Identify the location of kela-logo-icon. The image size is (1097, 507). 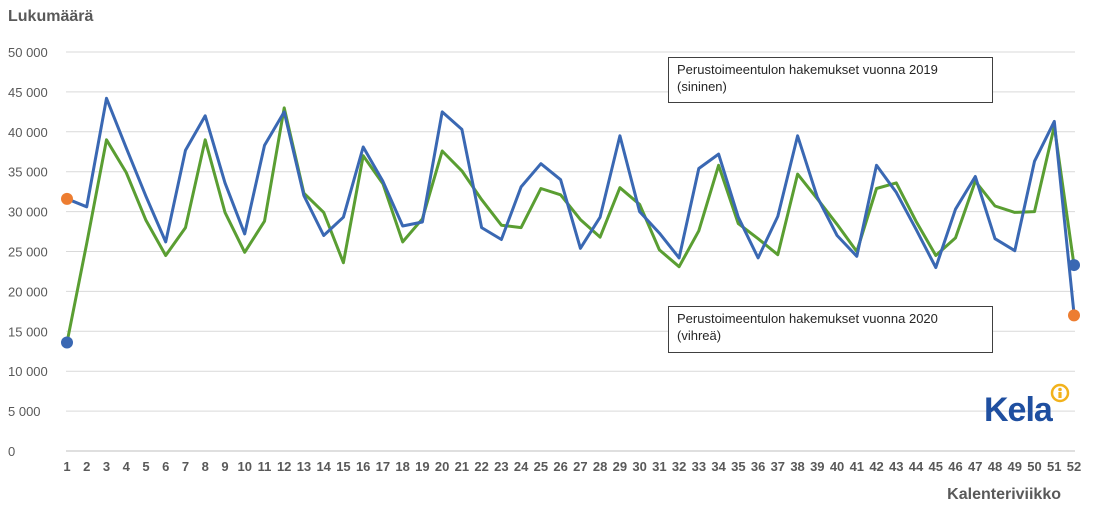
(1060, 393).